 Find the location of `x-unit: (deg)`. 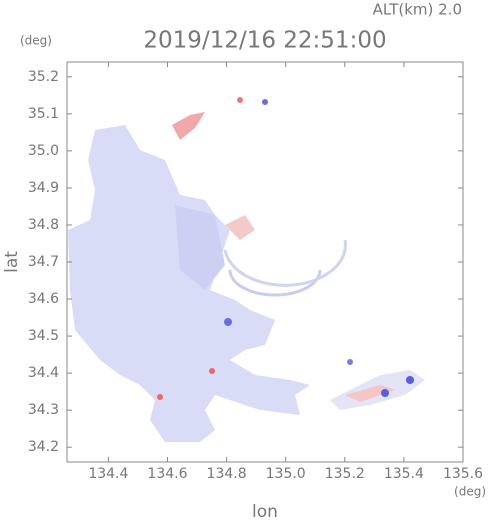

x-unit: (deg) is located at coordinates (470, 492).